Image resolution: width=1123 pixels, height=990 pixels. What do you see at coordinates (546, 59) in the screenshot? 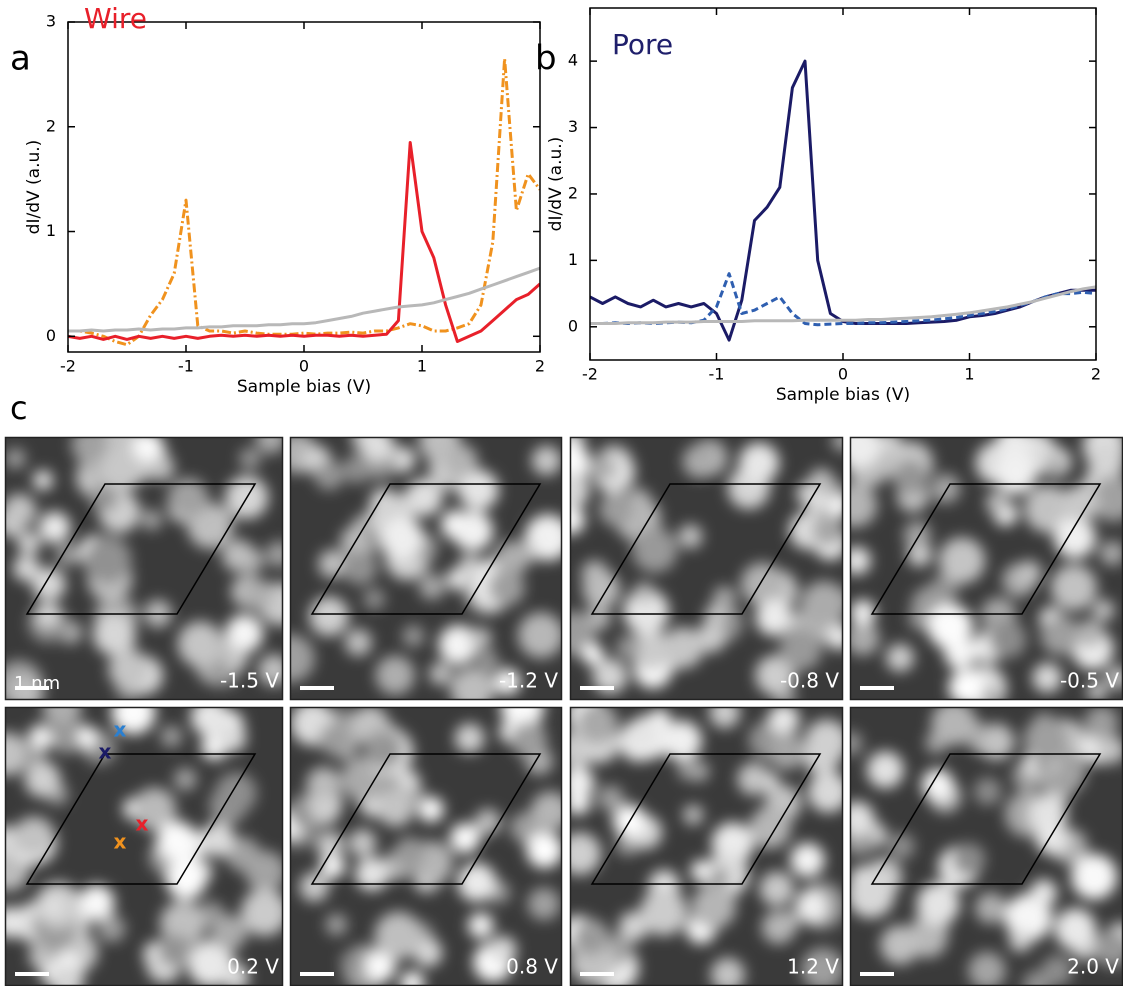
I see `panel-label: b` at bounding box center [546, 59].